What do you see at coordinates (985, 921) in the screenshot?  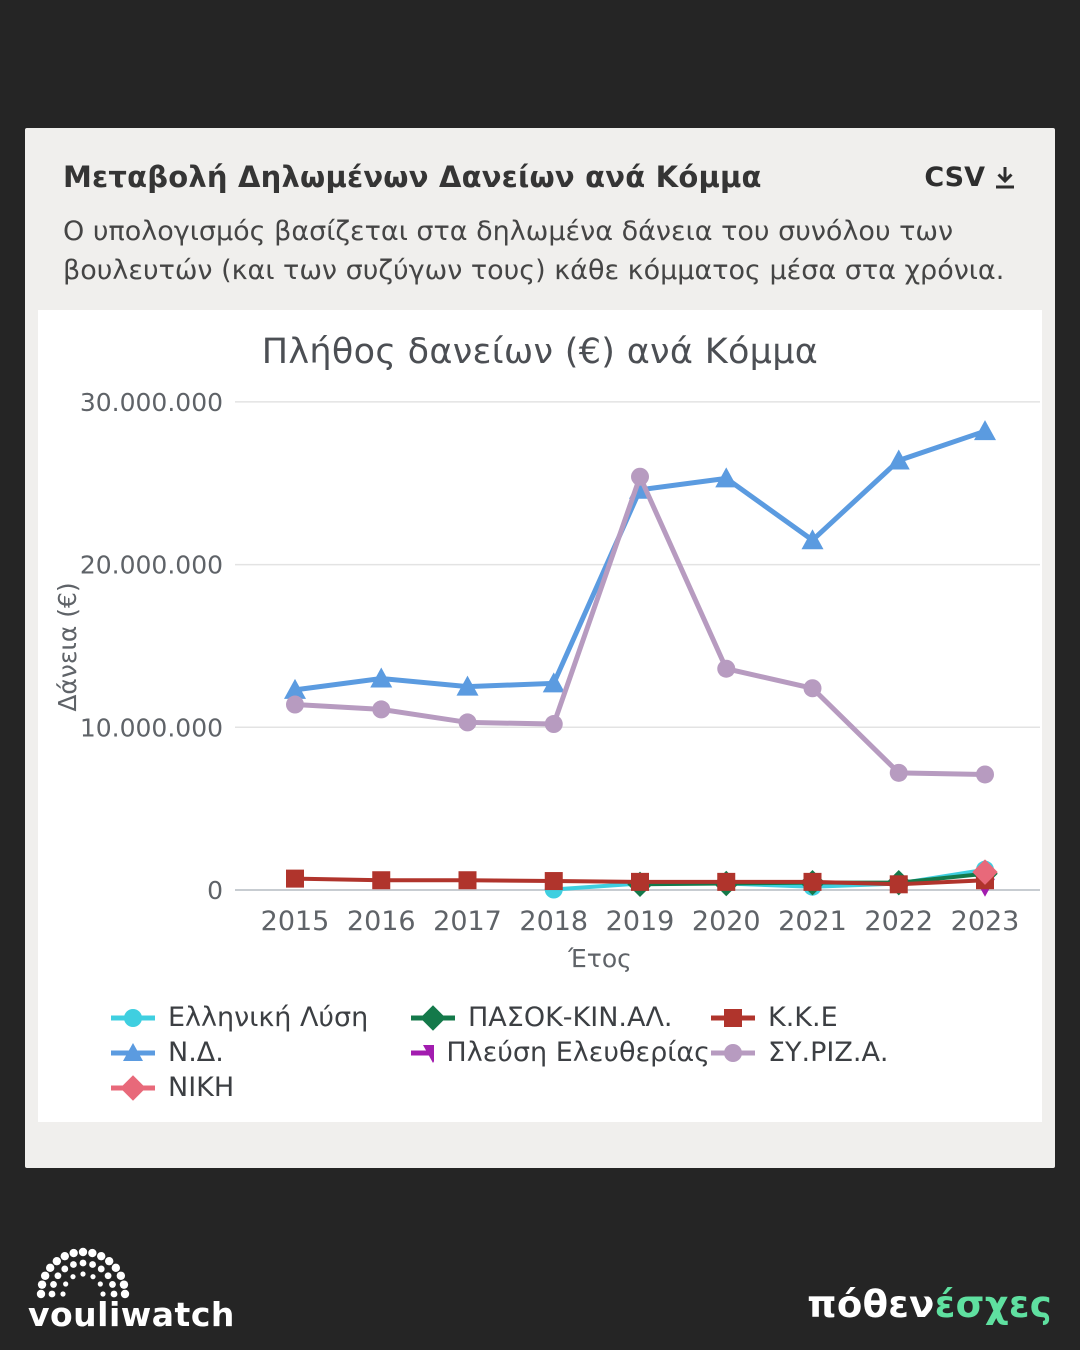 I see `axis-text: 2023` at bounding box center [985, 921].